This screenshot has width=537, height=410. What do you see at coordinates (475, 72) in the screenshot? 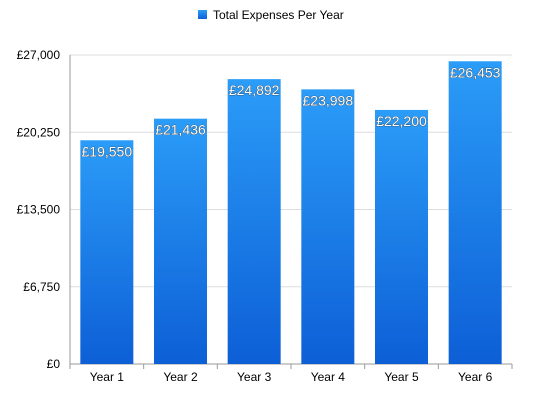
I see `data-label: £26,453` at bounding box center [475, 72].